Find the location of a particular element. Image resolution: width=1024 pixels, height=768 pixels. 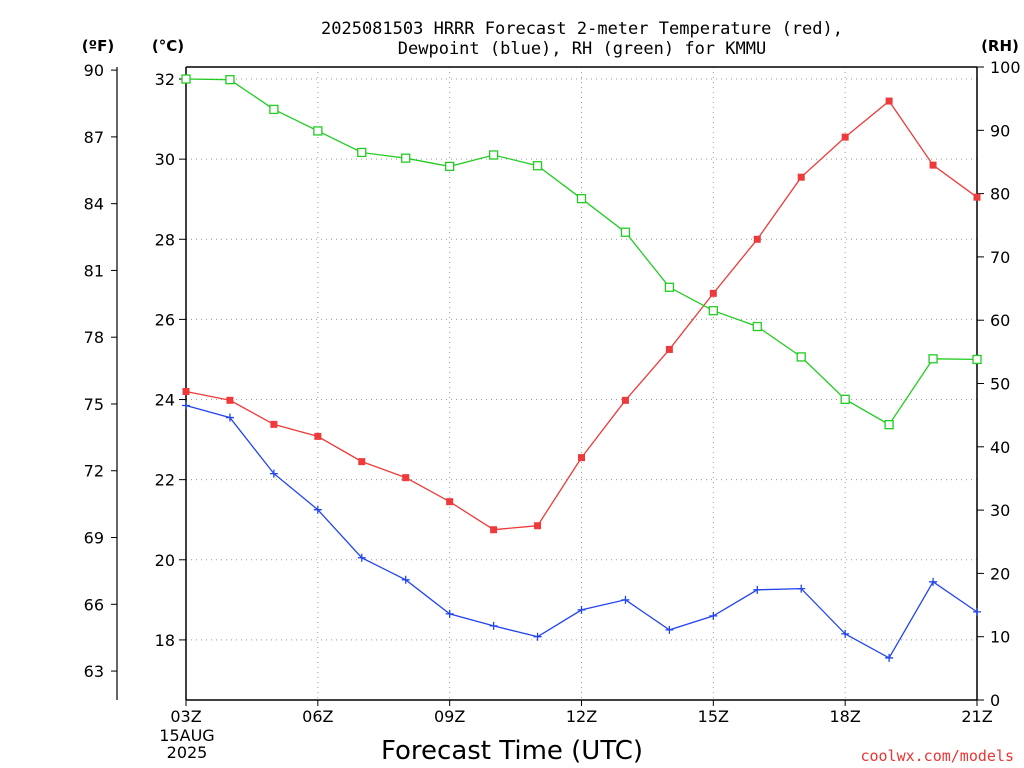

fahrenheit-tick-label: 81 is located at coordinates (94, 270).